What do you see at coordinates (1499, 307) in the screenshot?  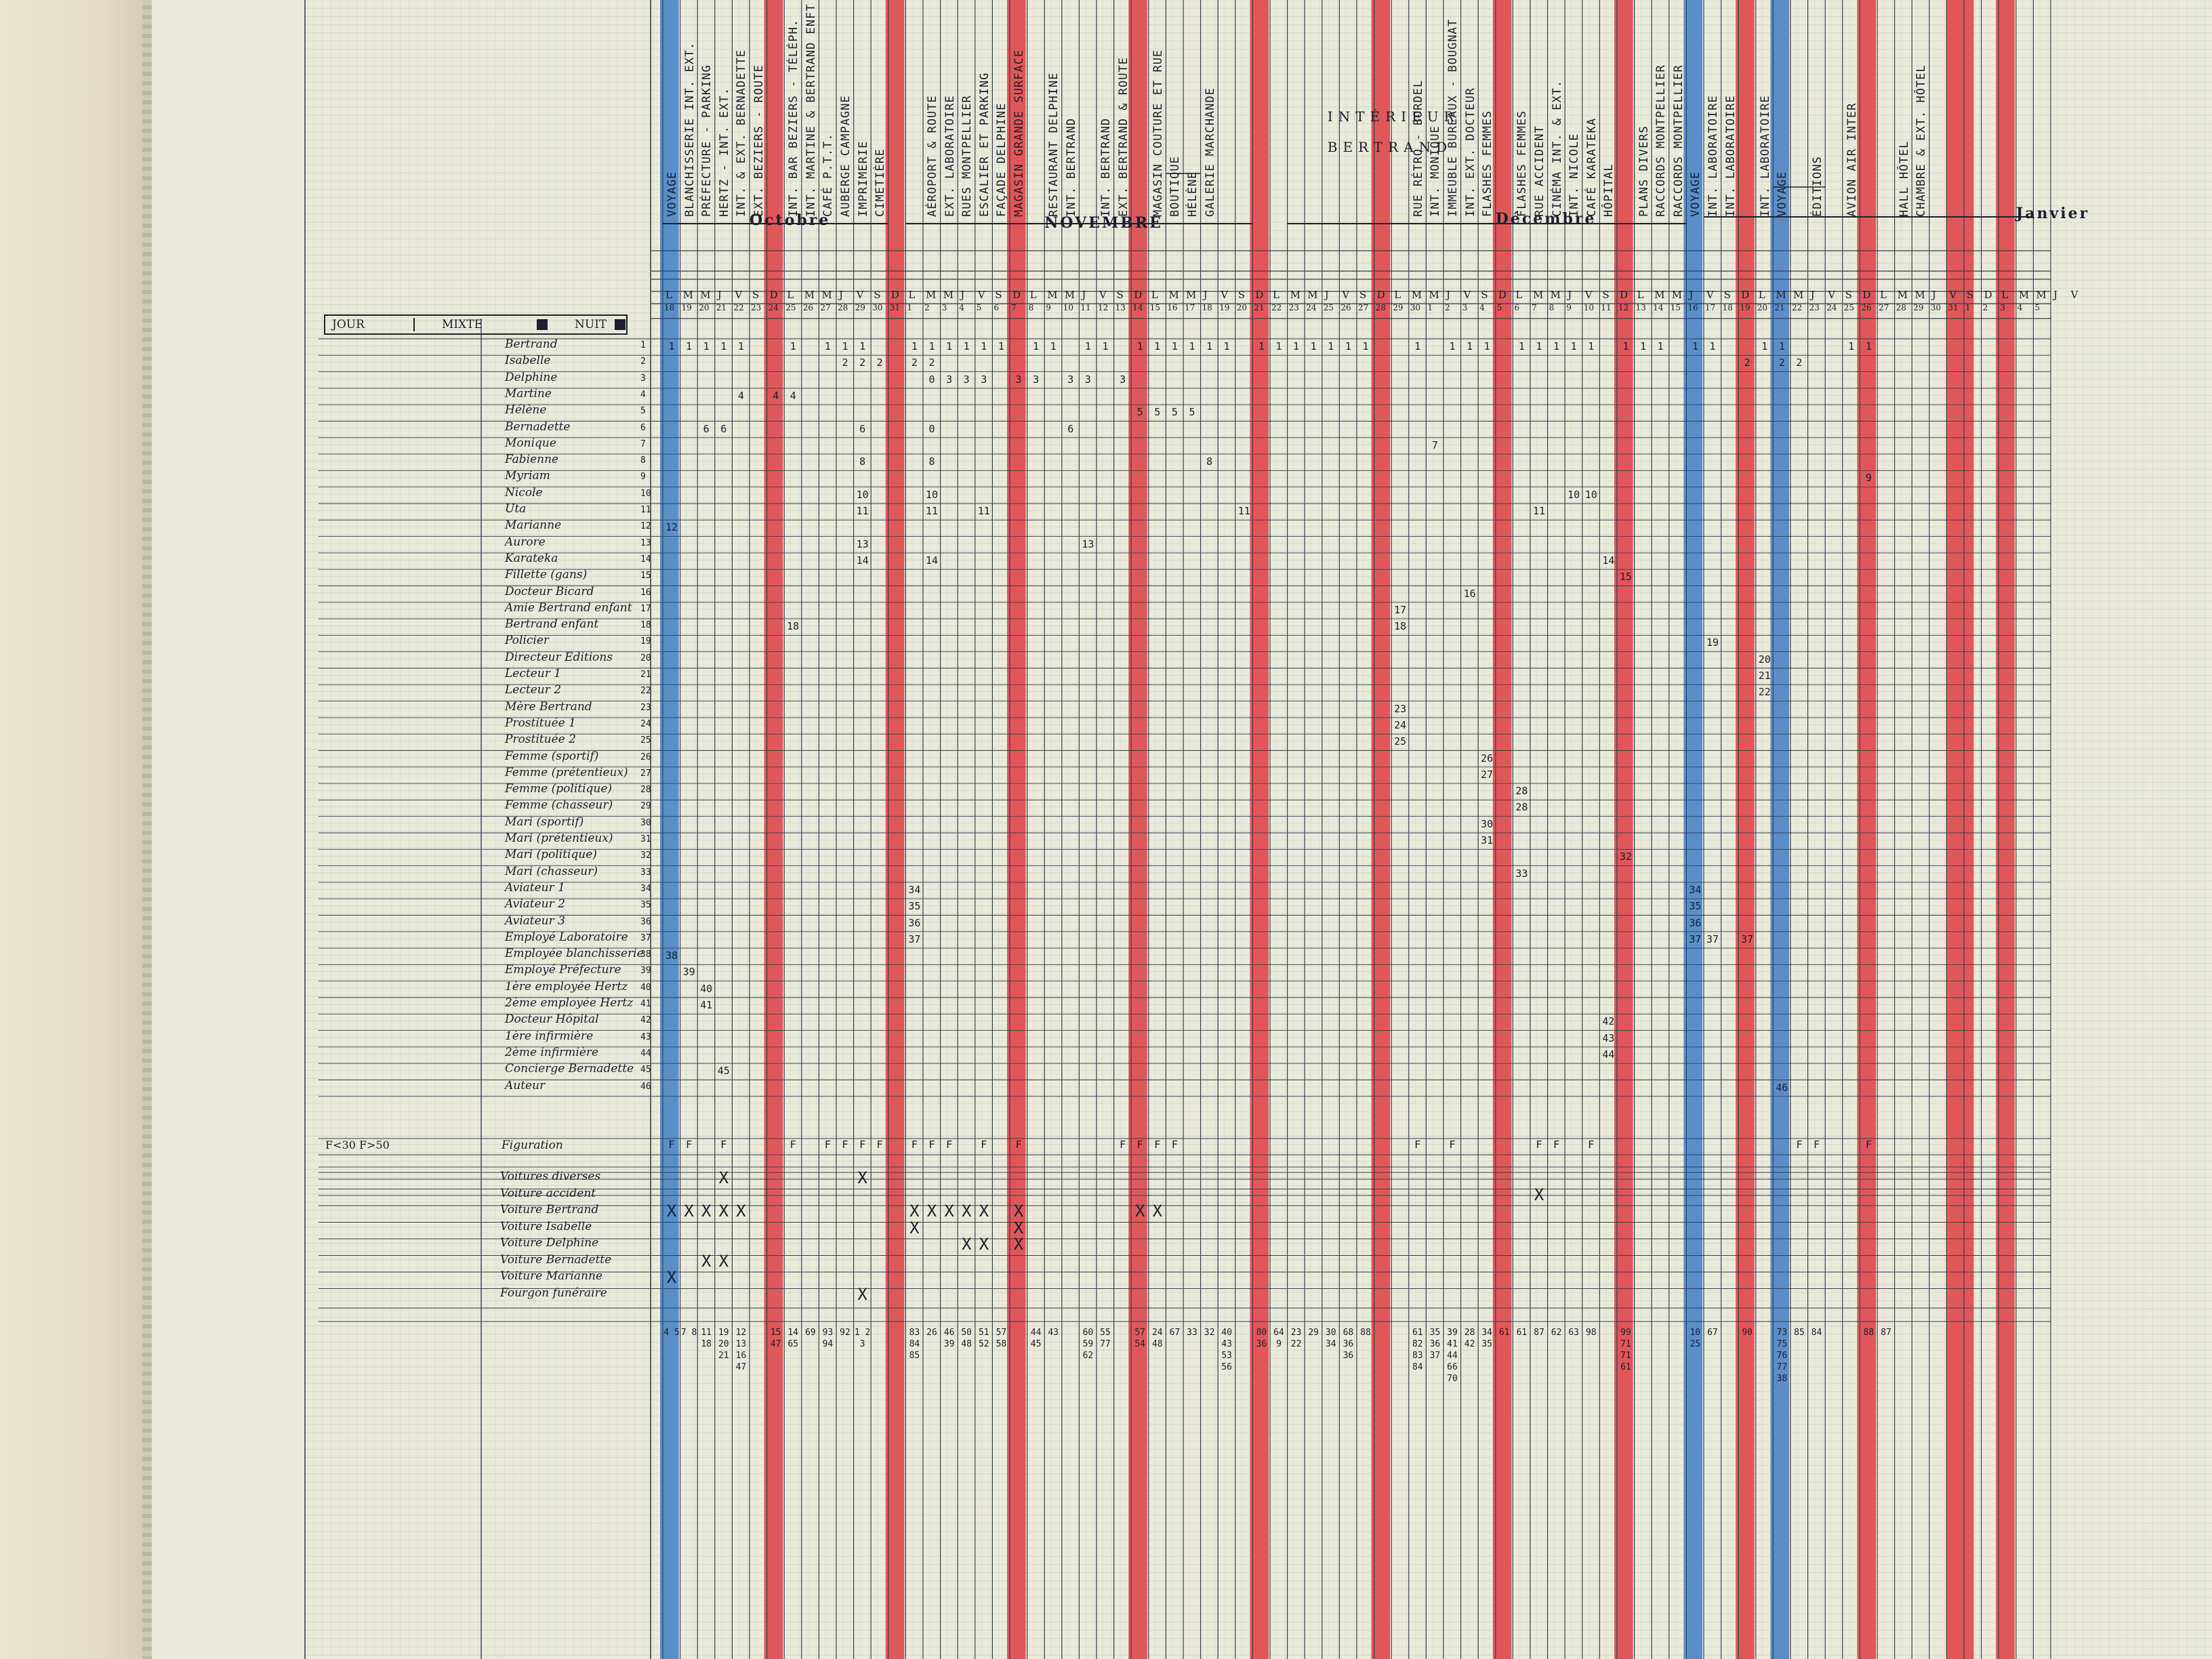 I see `day-number: 5` at bounding box center [1499, 307].